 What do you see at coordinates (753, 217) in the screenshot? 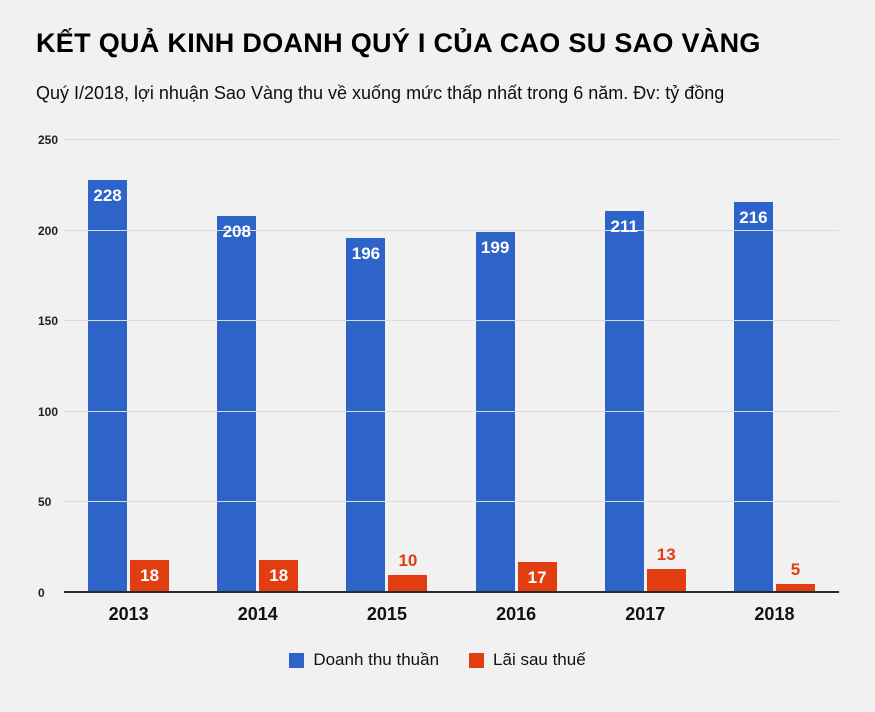
I see `bar-value-label: 216` at bounding box center [753, 217].